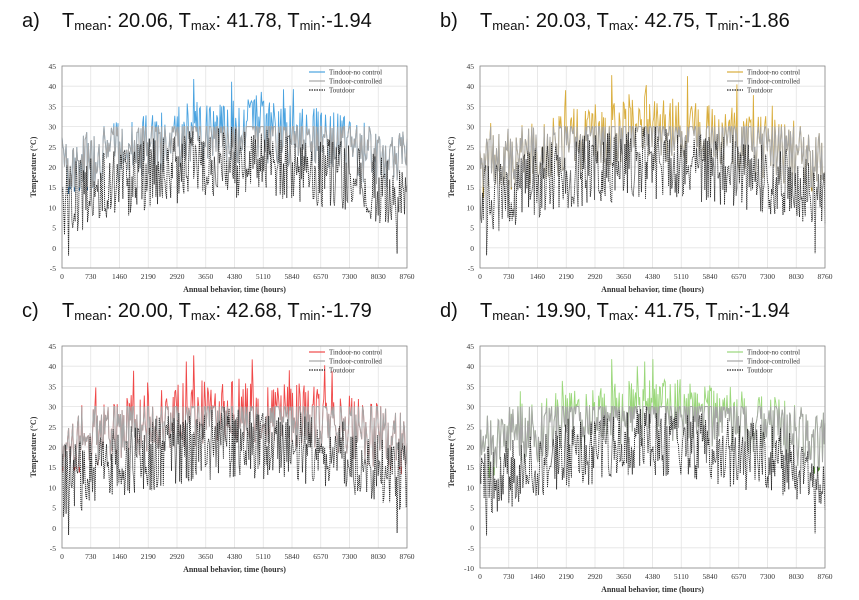 This screenshot has width=859, height=600. I want to click on panel-label: d), so click(449, 311).